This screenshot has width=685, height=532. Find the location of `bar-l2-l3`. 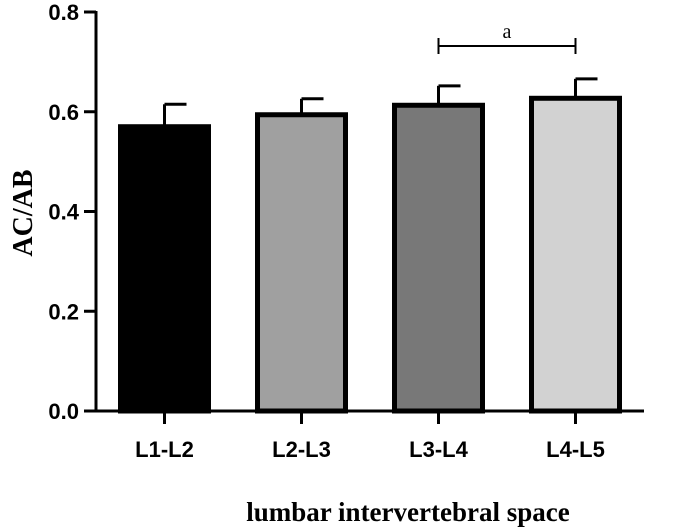

bar-l2-l3 is located at coordinates (301, 263).